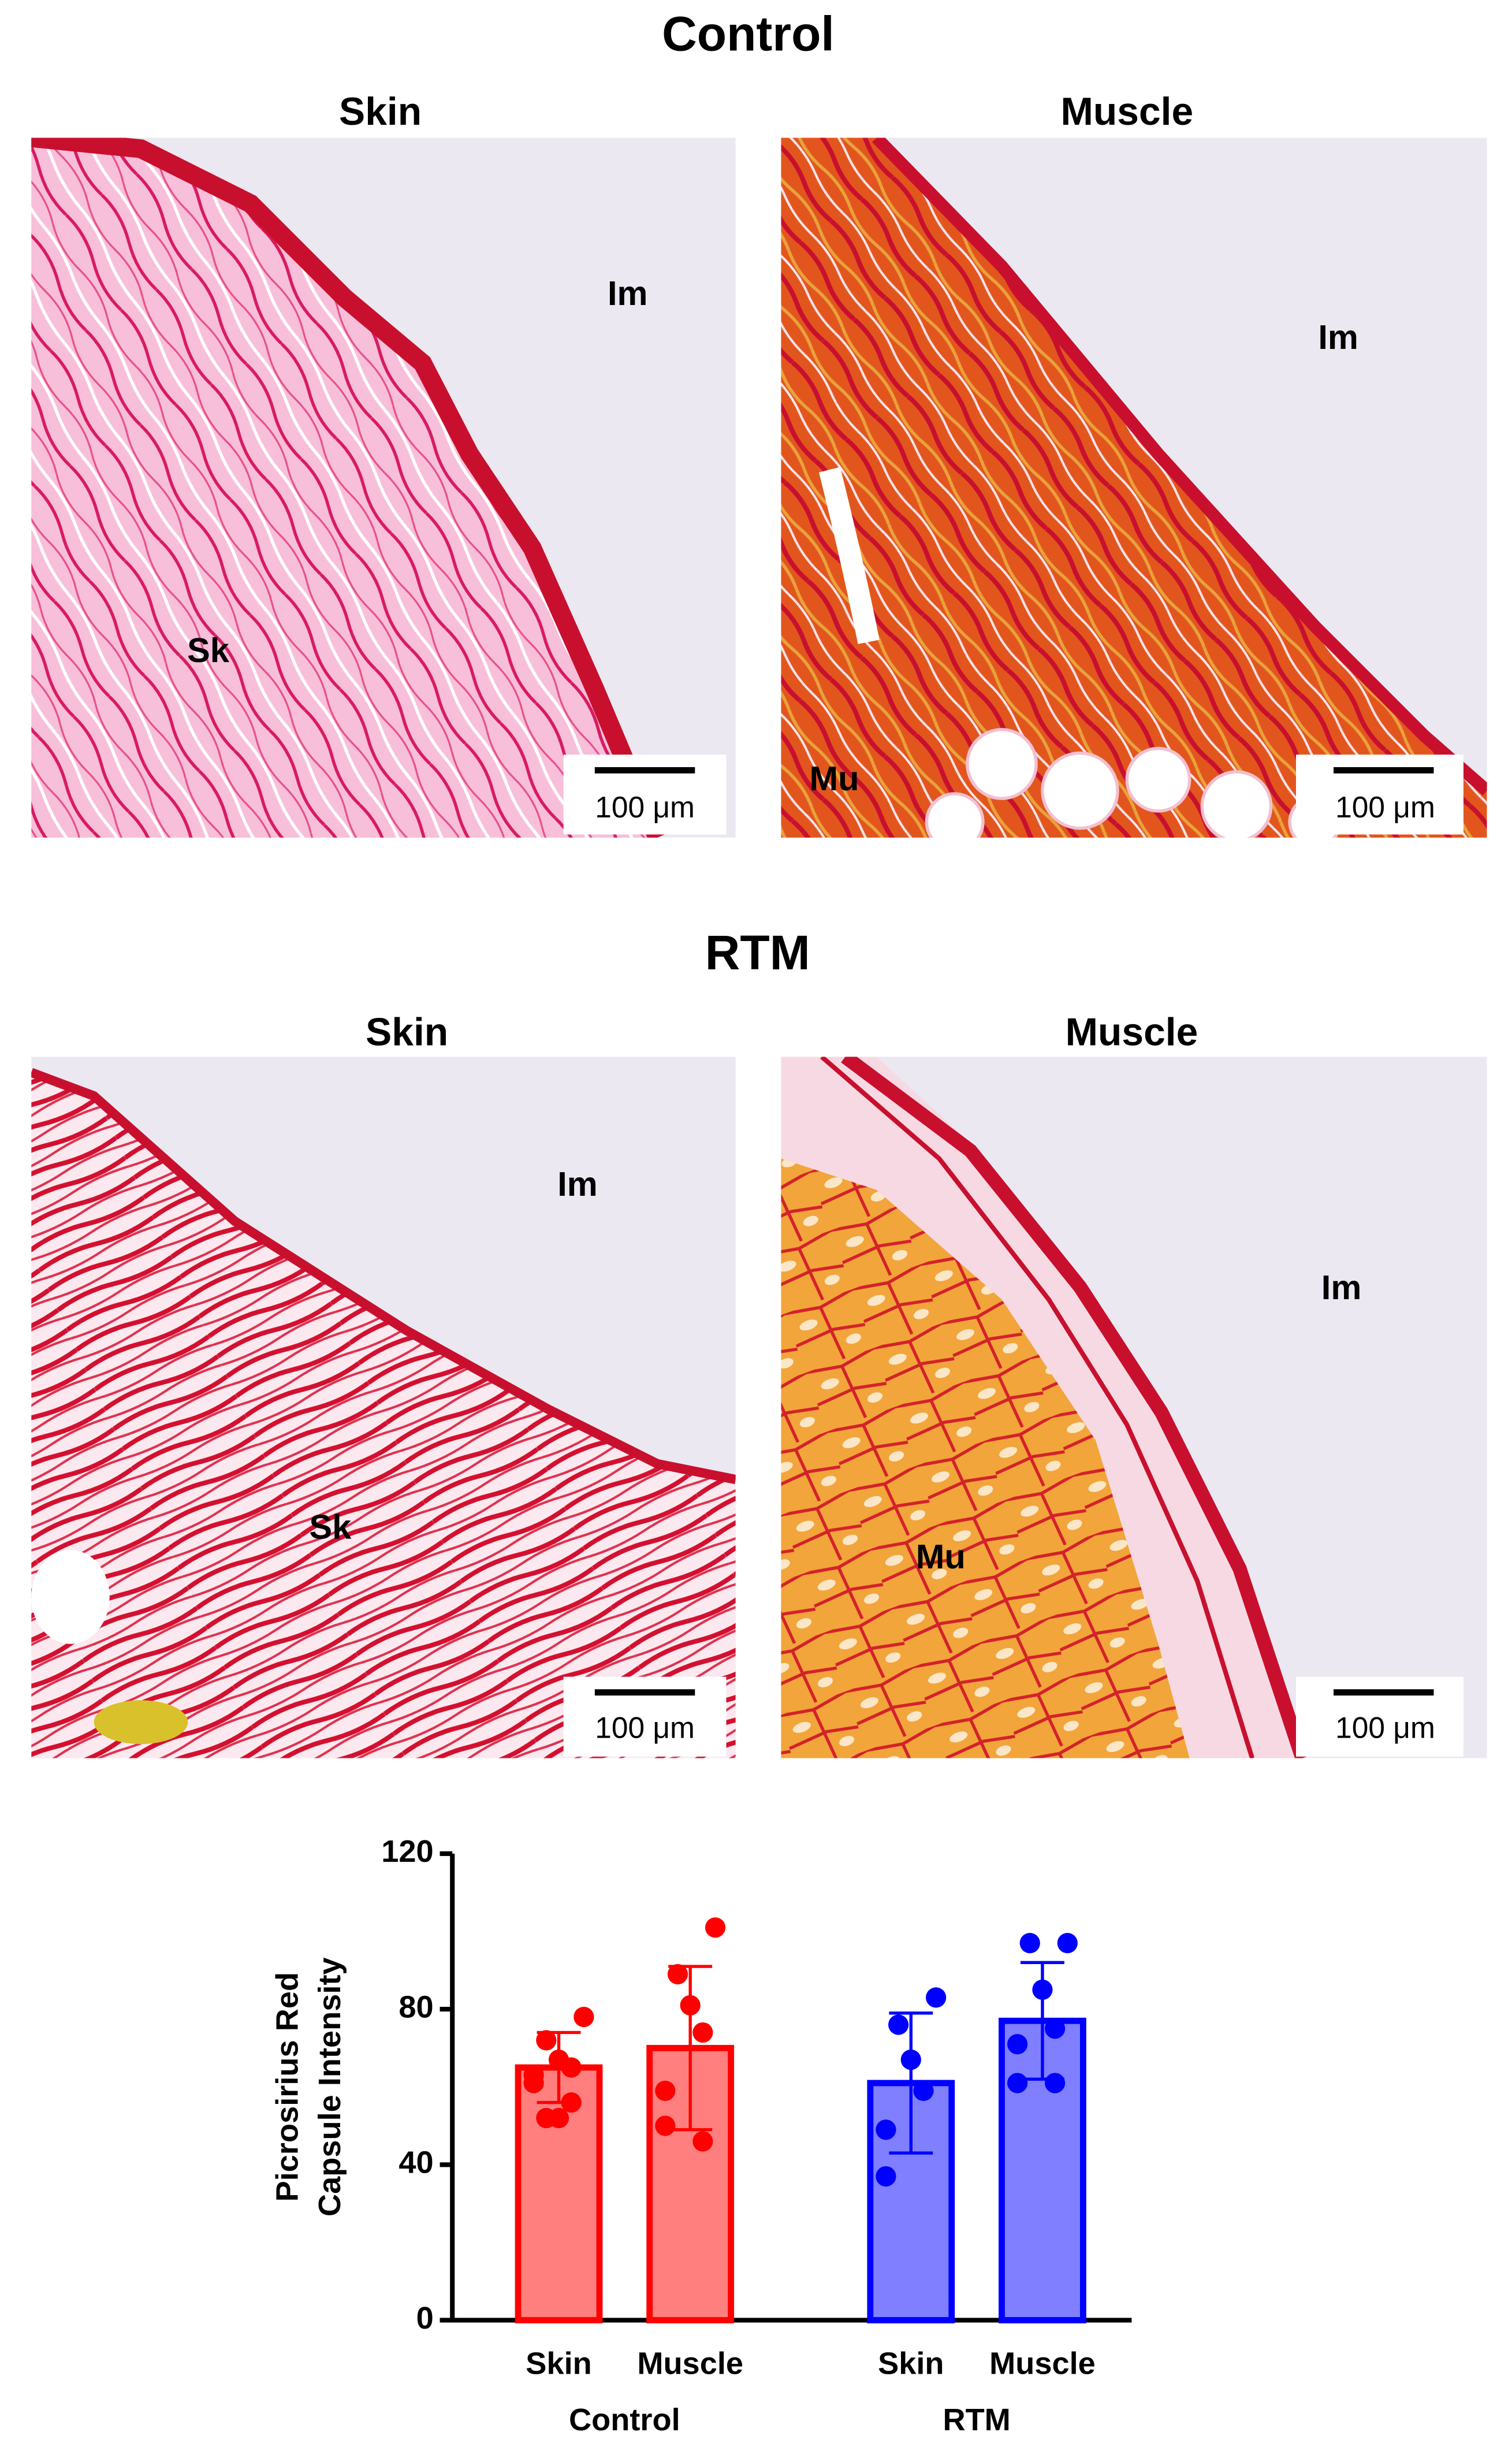 Image resolution: width=1512 pixels, height=2458 pixels. I want to click on section-title: Control, so click(748, 33).